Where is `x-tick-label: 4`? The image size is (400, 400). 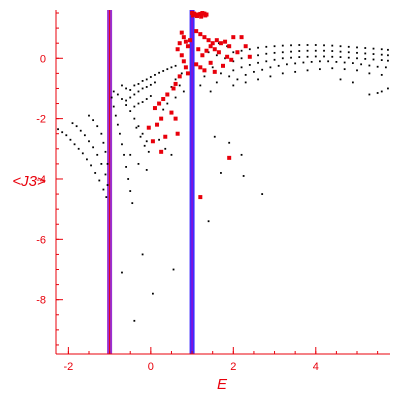
x-tick-label: 4 is located at coordinates (316, 367).